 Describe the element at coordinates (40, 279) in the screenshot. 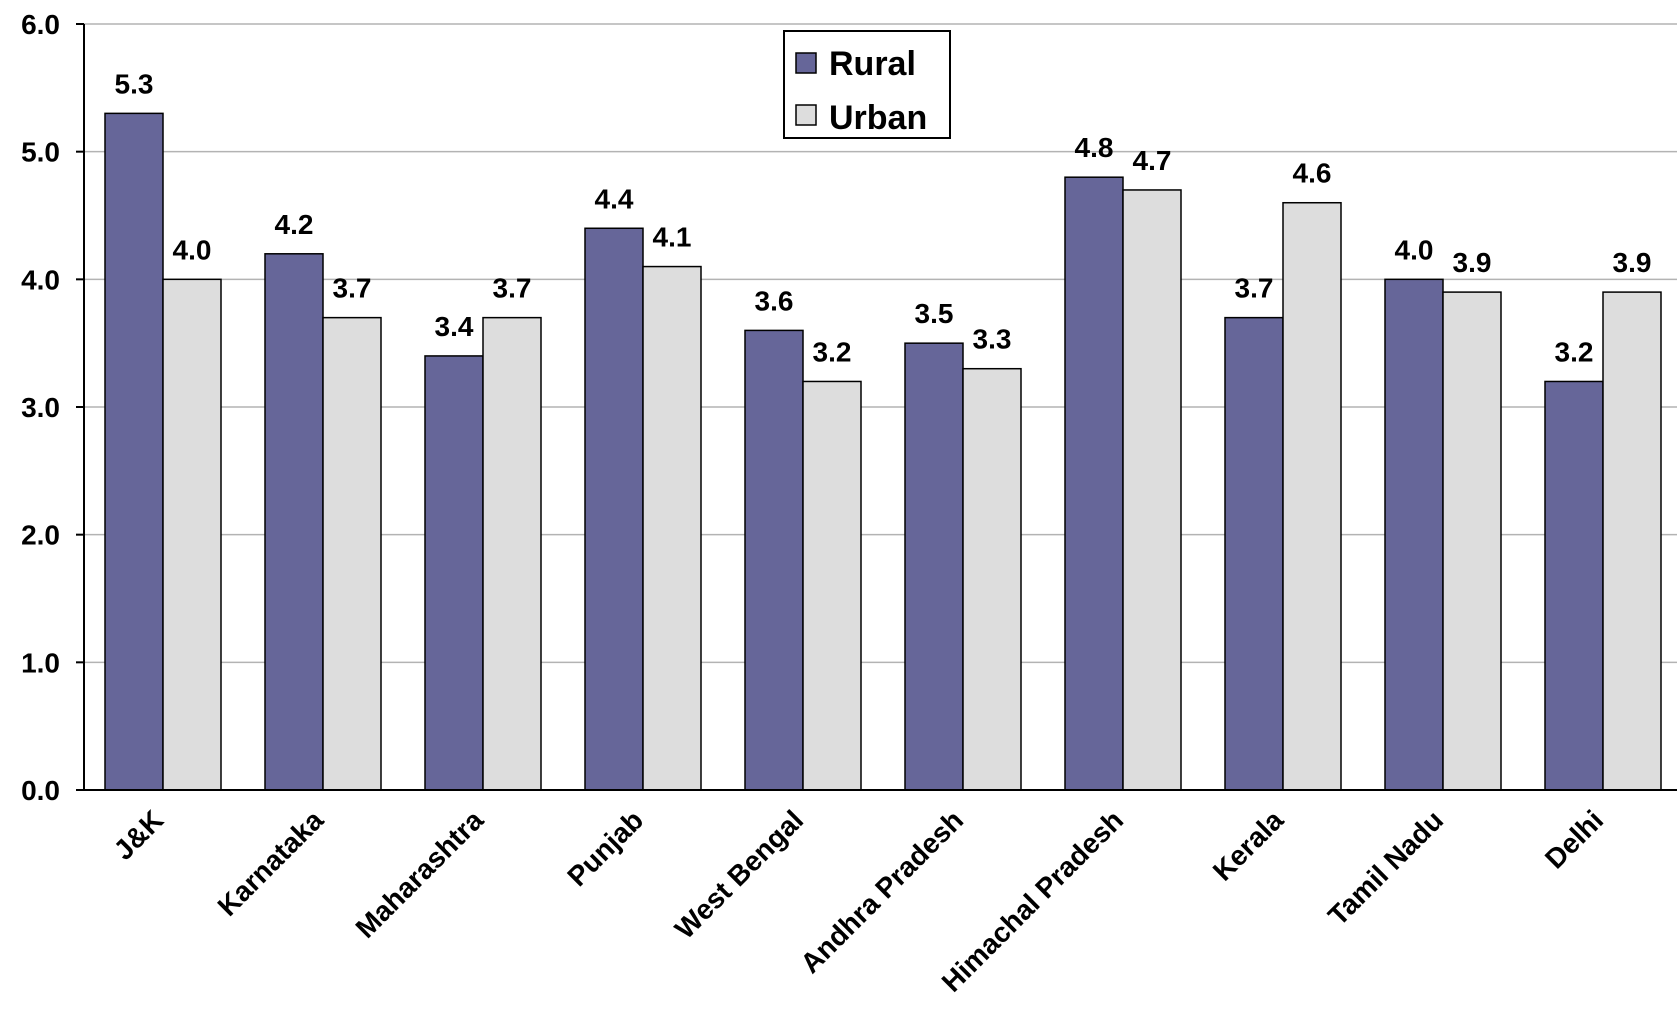

I see `y-tick-label: 4.0` at that location.